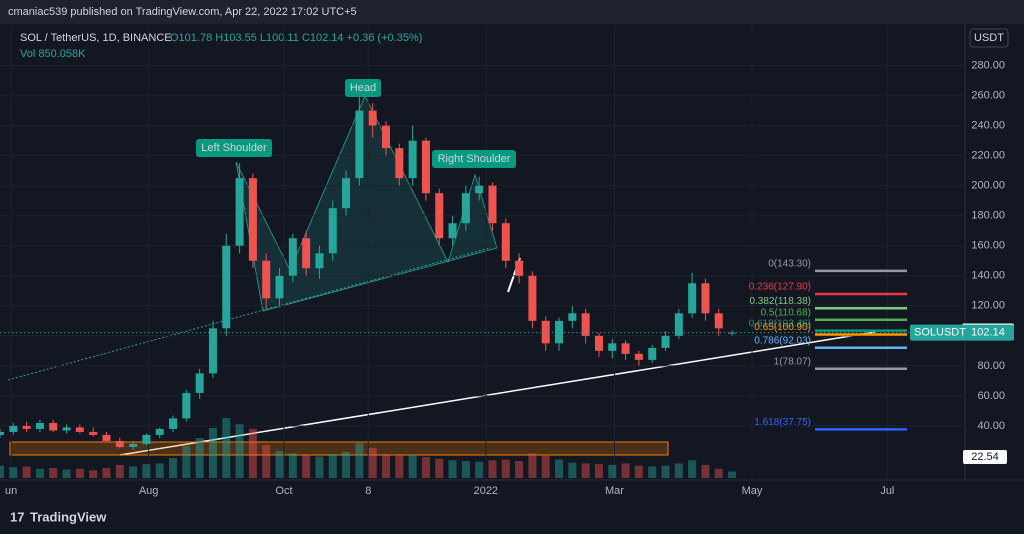 The height and width of the screenshot is (534, 1024). Describe the element at coordinates (780, 287) in the screenshot. I see `fib-label: 0.236(127.90)` at that location.